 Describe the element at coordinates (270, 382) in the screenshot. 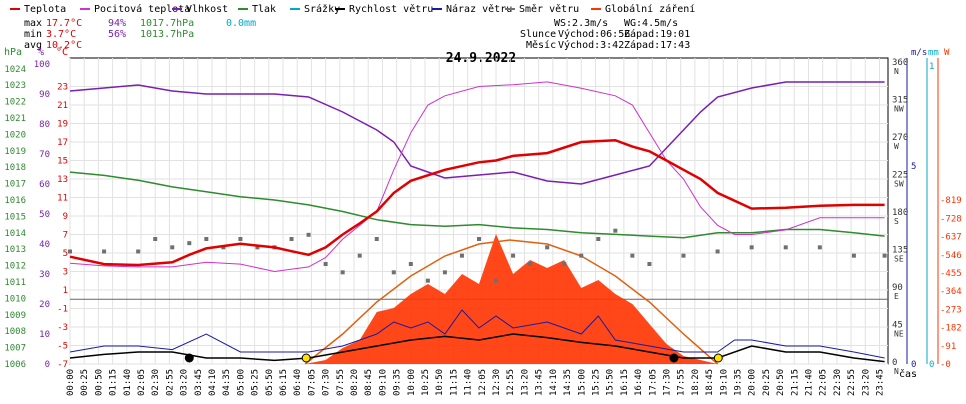

I see `x-tick-label: 05:50` at that location.